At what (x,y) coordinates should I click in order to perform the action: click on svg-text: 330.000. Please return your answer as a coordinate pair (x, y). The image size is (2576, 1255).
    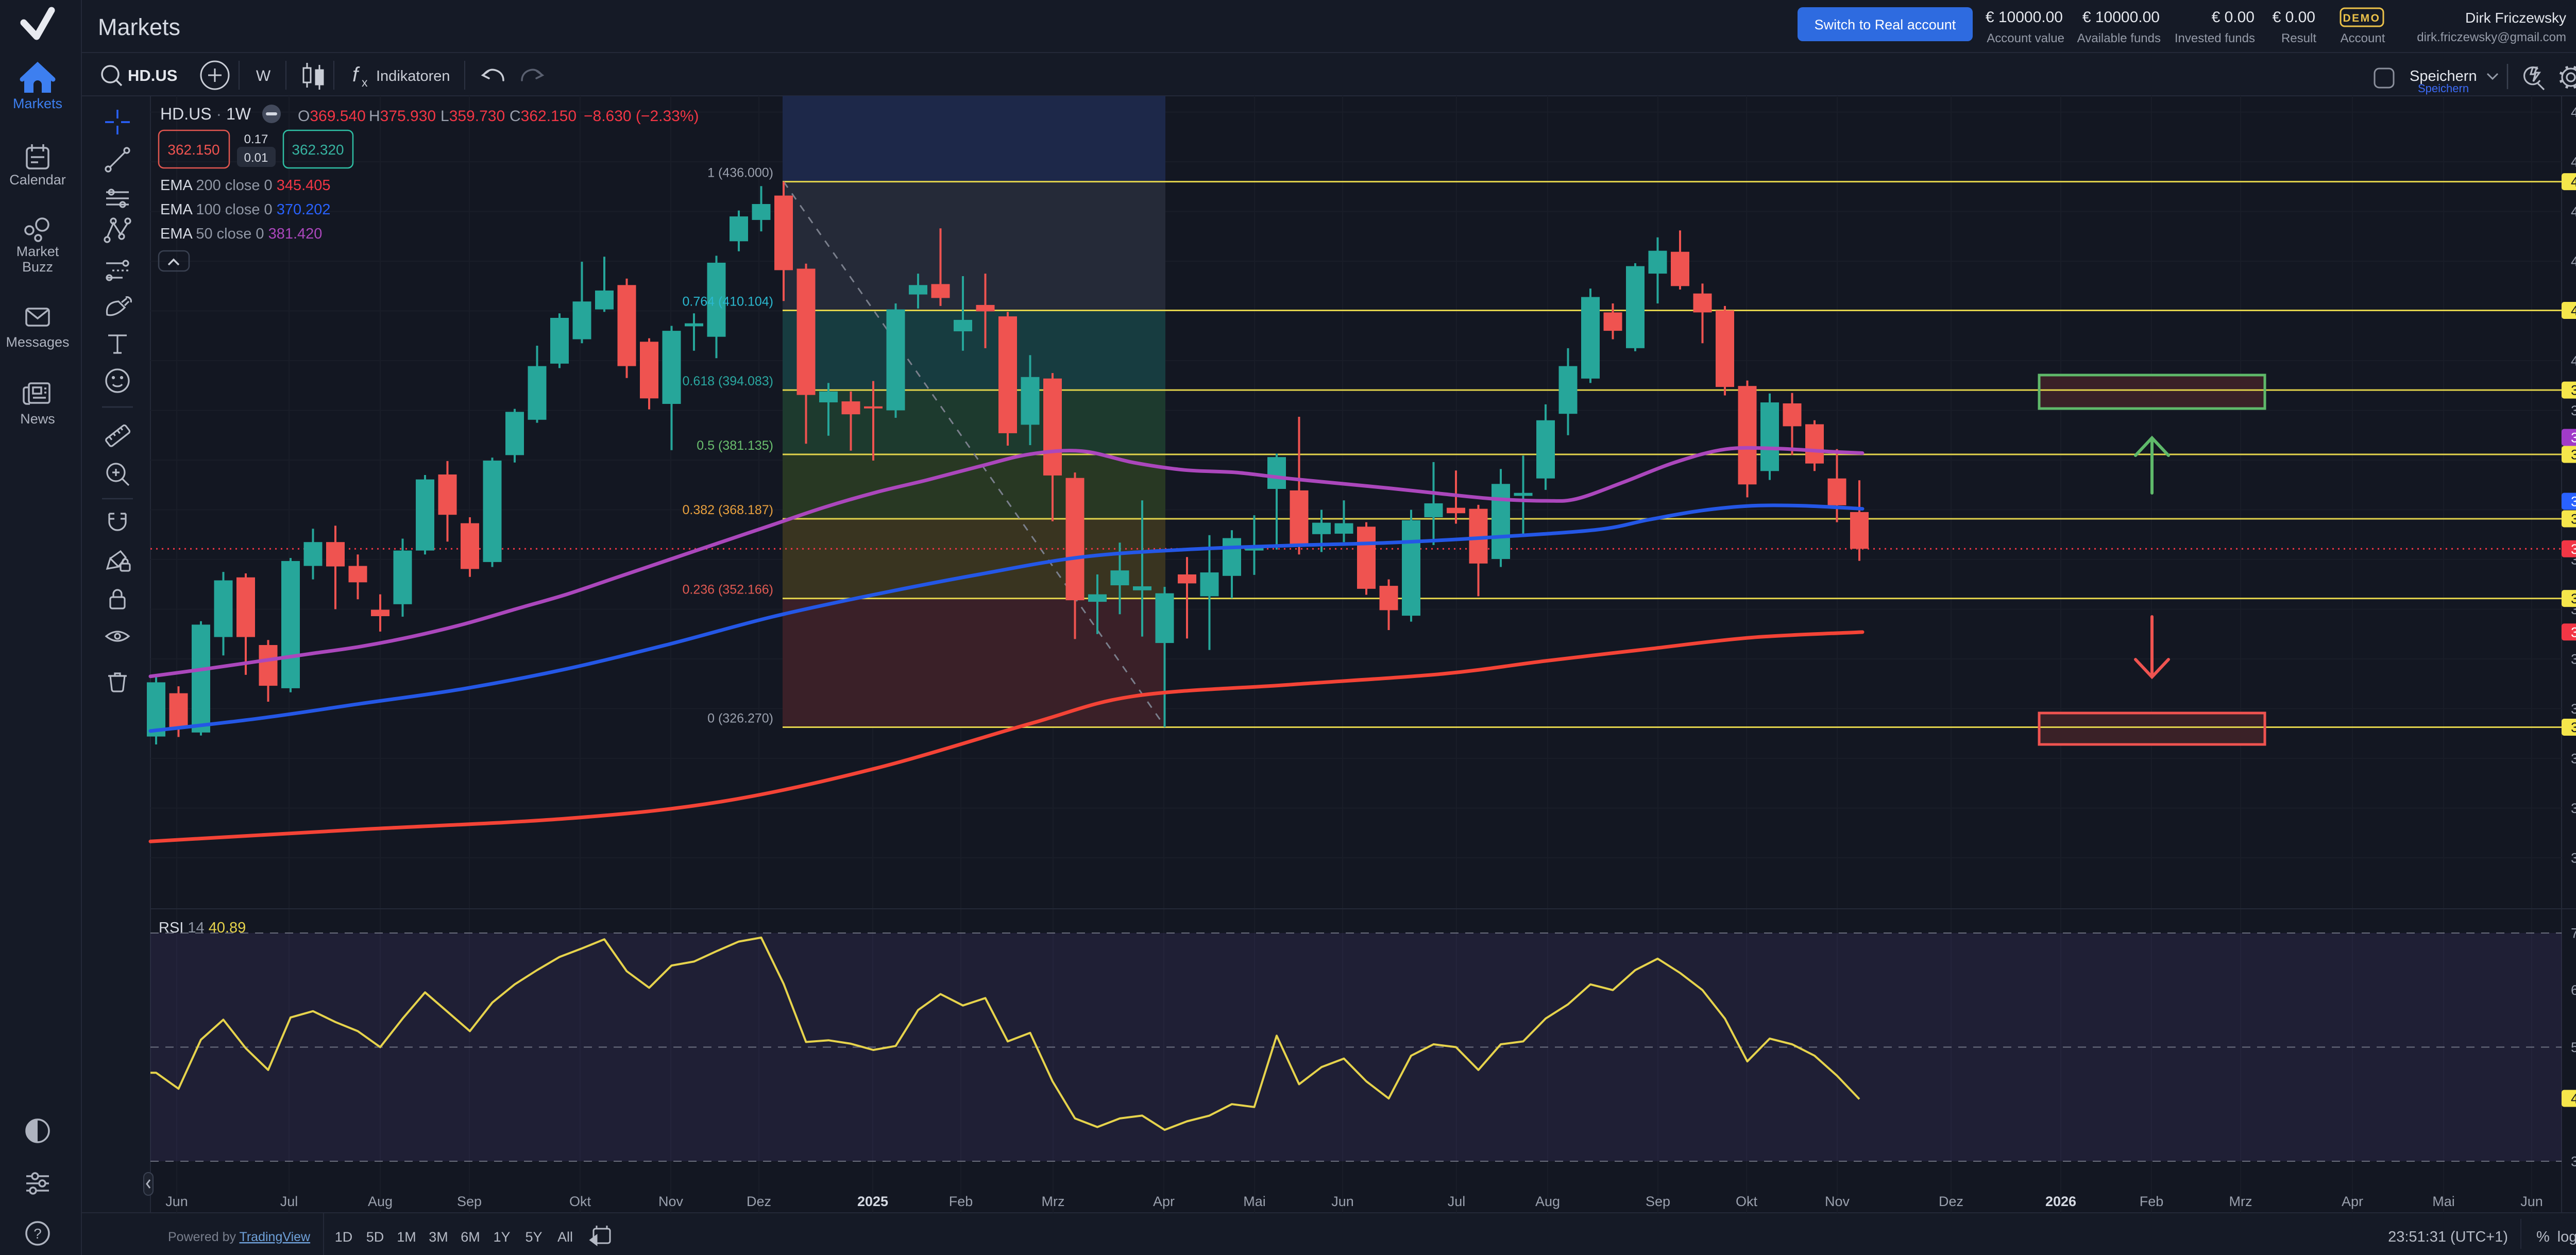
    Looking at the image, I should click on (2573, 709).